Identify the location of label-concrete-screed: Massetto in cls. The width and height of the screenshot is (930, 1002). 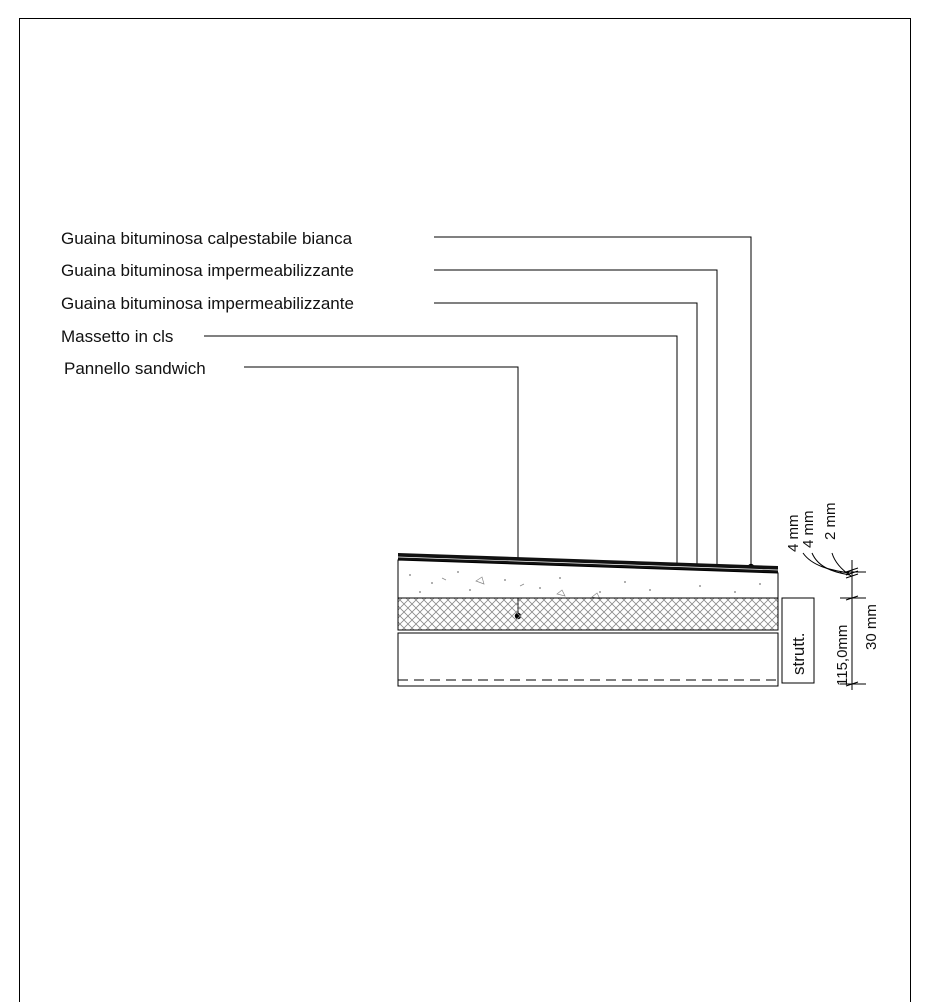
(117, 336).